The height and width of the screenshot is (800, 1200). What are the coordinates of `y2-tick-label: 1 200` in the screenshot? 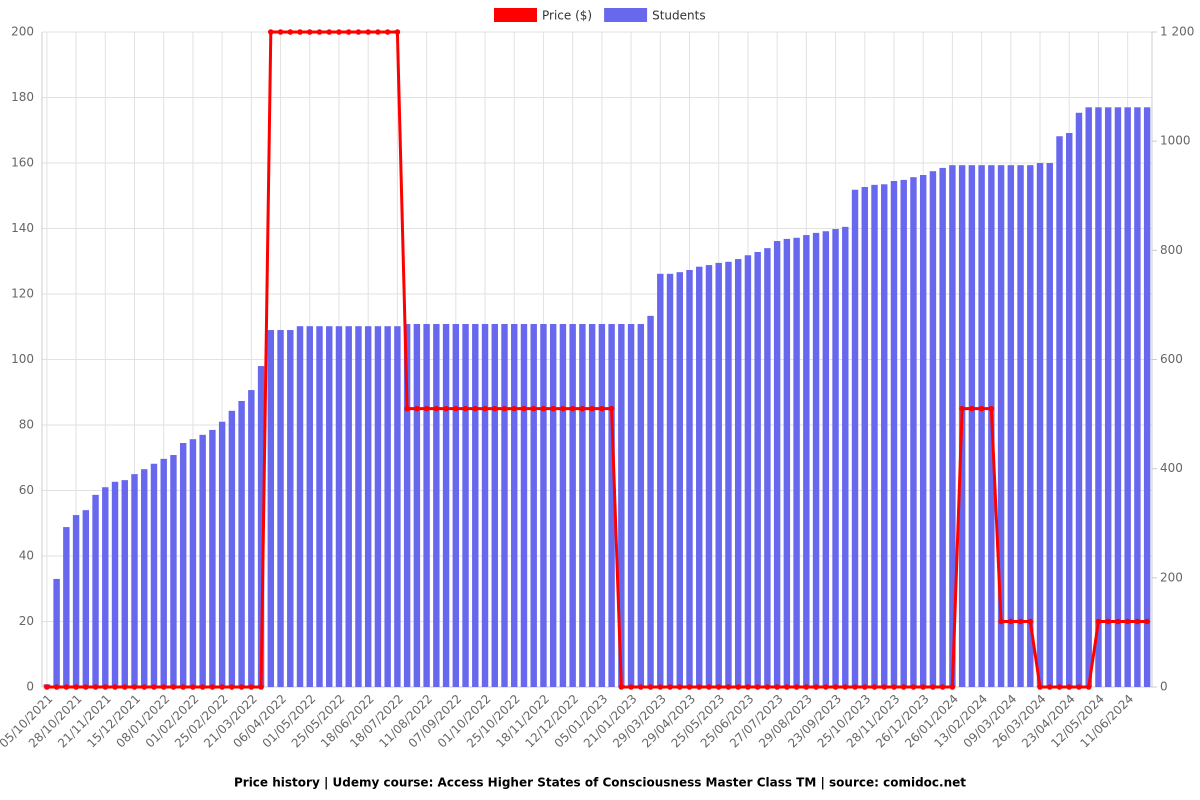 It's located at (1177, 32).